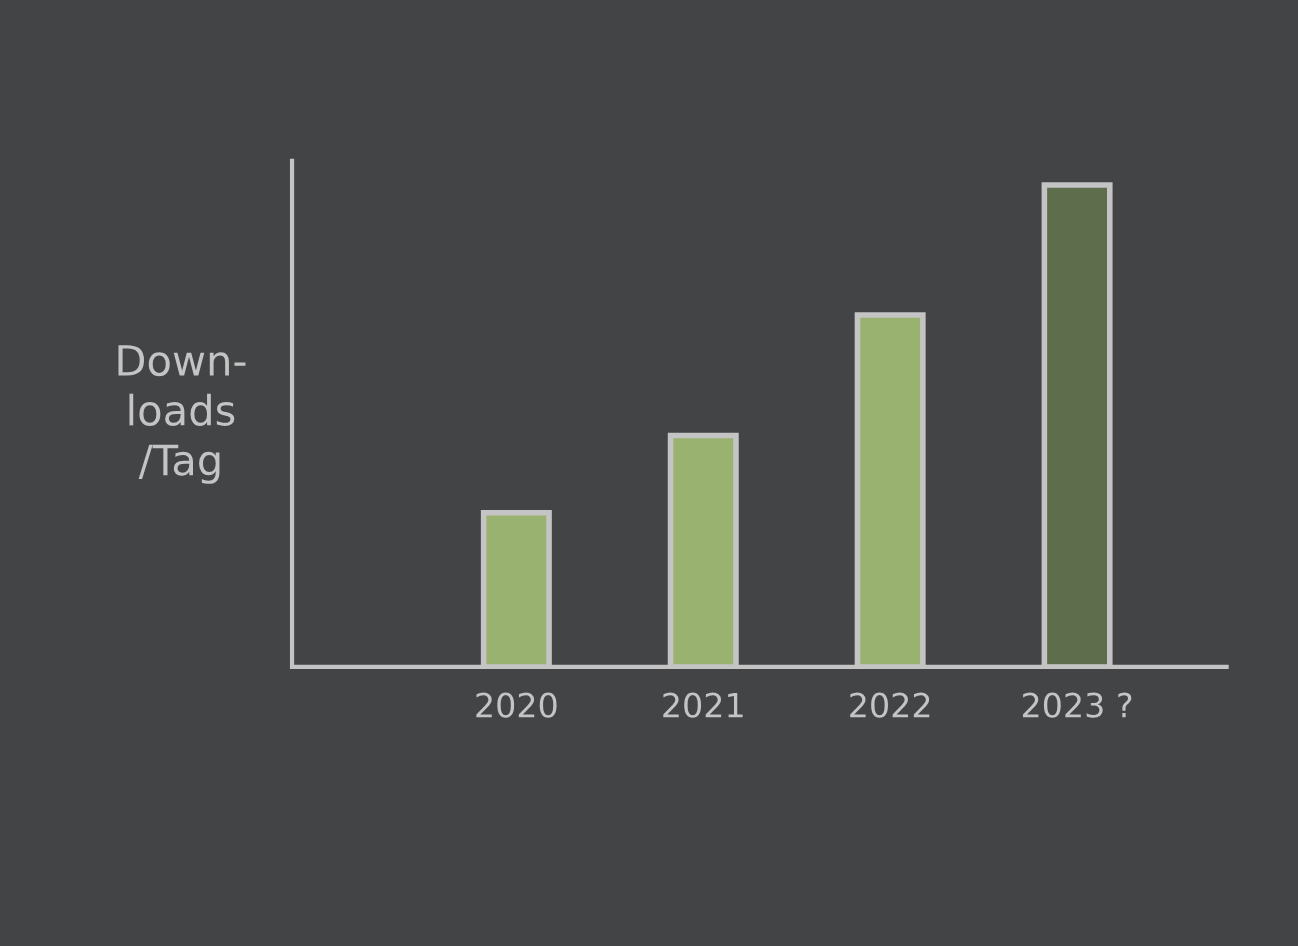  What do you see at coordinates (1077, 705) in the screenshot?
I see `x-tick-label: 2023 ?` at bounding box center [1077, 705].